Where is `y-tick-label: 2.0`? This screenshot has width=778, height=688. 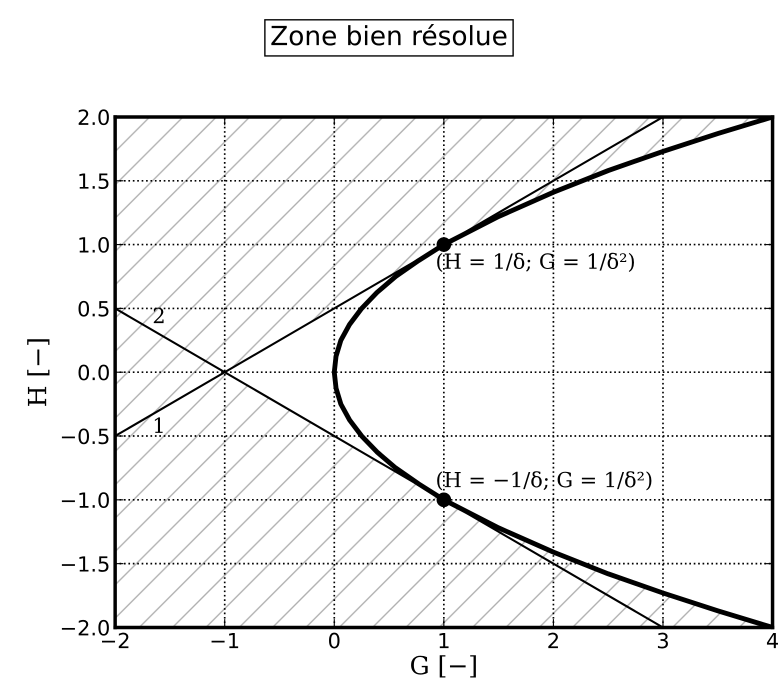 y-tick-label: 2.0 is located at coordinates (93, 117).